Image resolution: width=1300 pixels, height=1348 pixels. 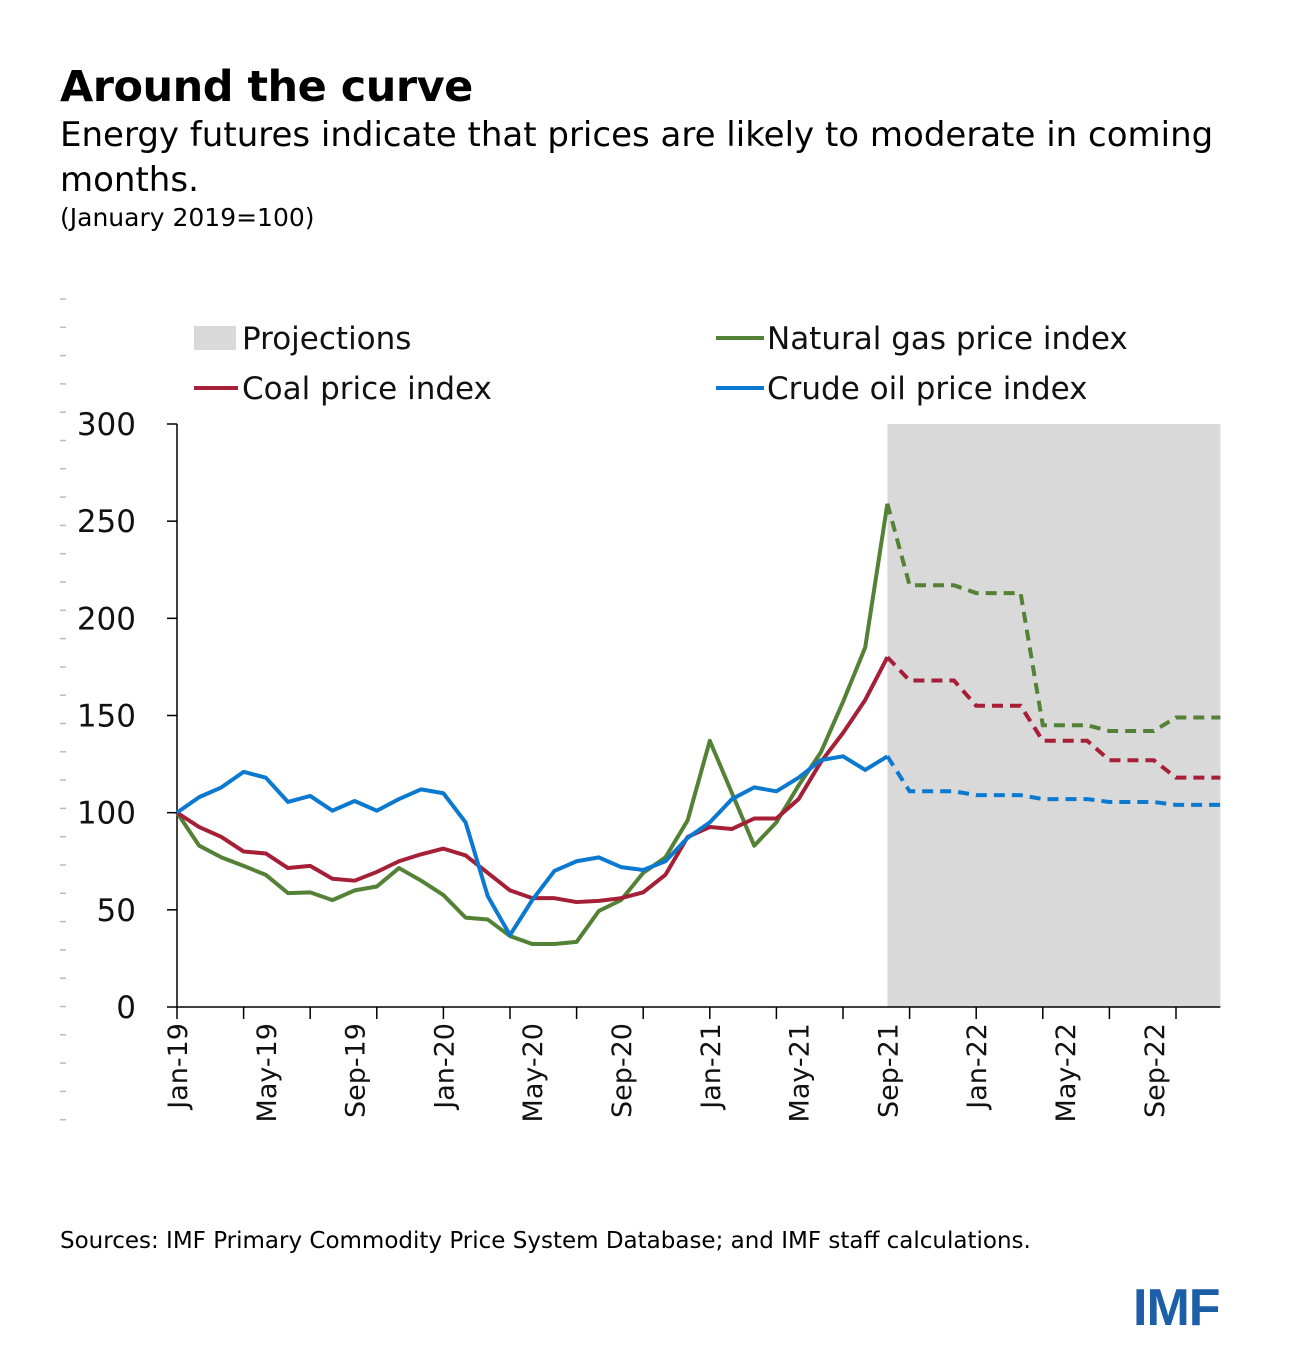 What do you see at coordinates (533, 1072) in the screenshot?
I see `x-tick-label: May-20` at bounding box center [533, 1072].